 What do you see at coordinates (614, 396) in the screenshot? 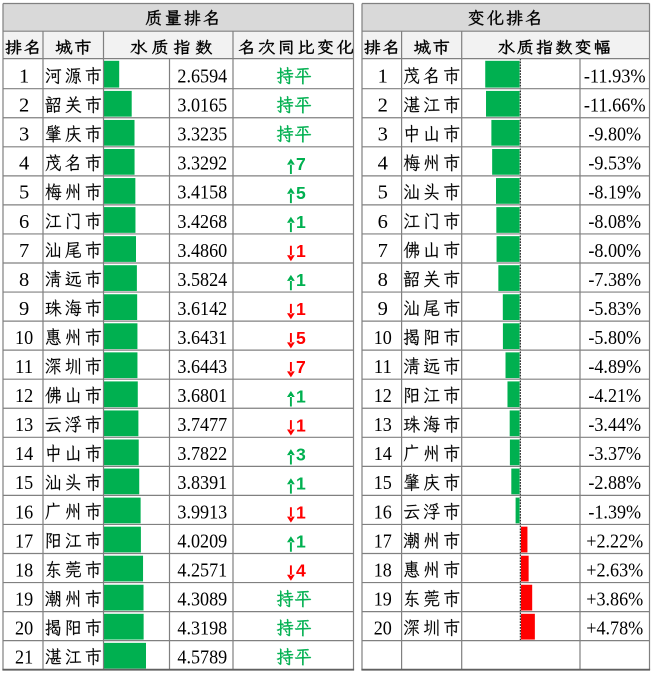
I see `svg-text: -4.21%` at bounding box center [614, 396].